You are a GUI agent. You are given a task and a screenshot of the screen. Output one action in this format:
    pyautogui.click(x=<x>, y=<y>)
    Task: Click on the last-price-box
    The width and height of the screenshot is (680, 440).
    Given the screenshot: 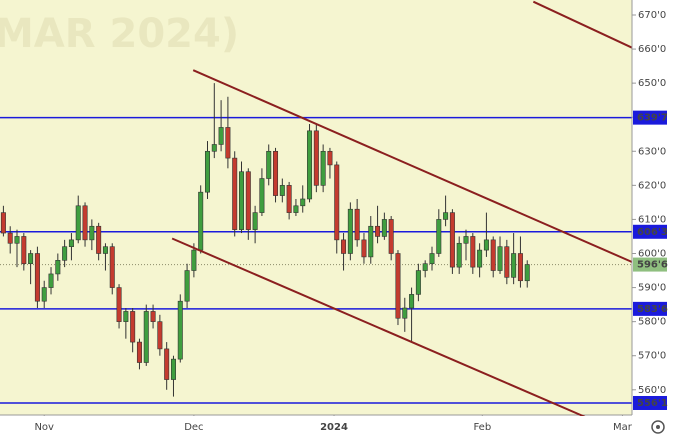 What is the action you would take?
    pyautogui.click(x=650, y=264)
    